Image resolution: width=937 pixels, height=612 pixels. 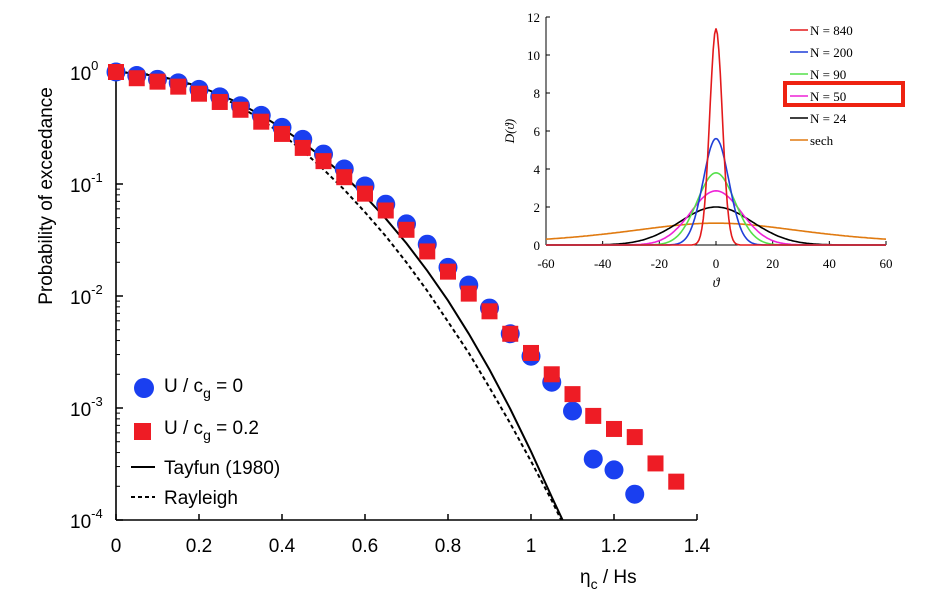 What do you see at coordinates (772, 263) in the screenshot?
I see `inset-x-tick-label: 20` at bounding box center [772, 263].